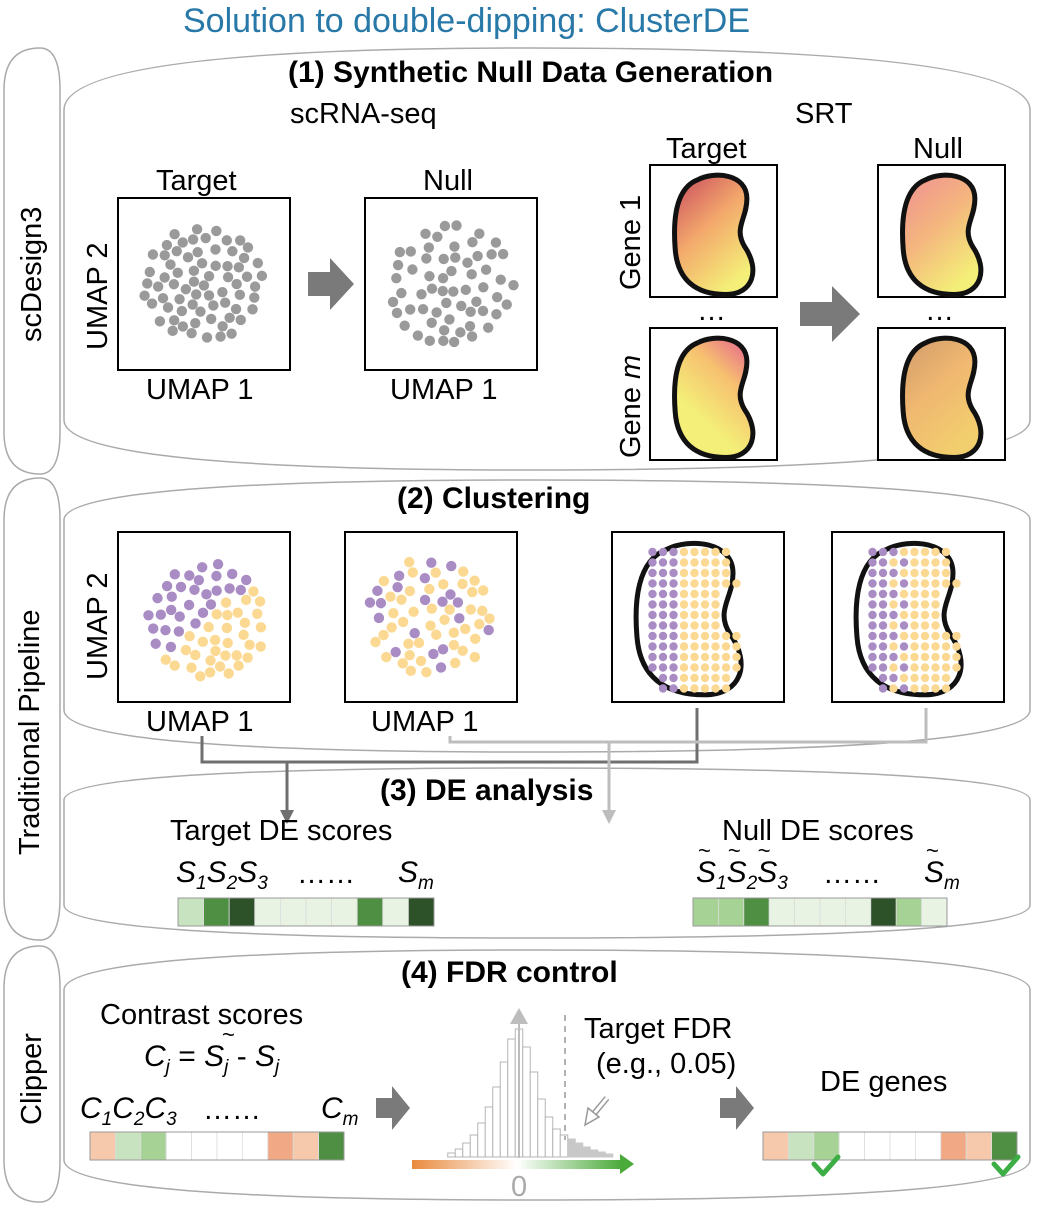  I want to click on contrast-histogram, so click(530, 1093).